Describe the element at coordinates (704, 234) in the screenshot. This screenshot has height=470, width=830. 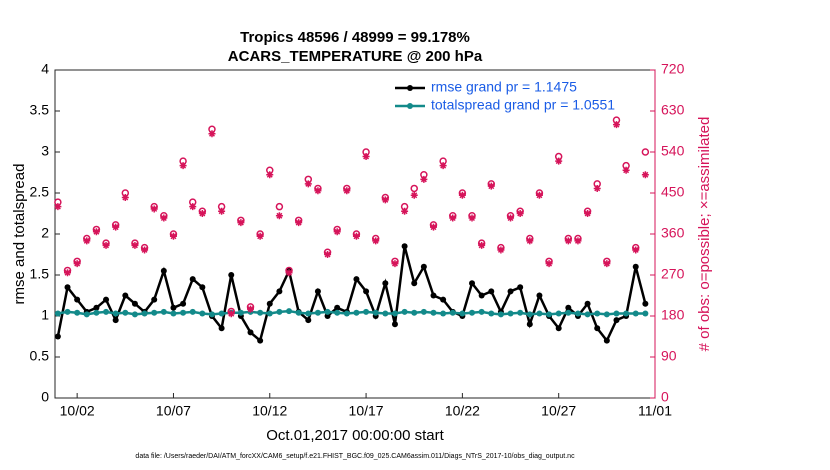
I see `y2-axis-label: # of obs: o=possible; ×=assimilated` at that location.